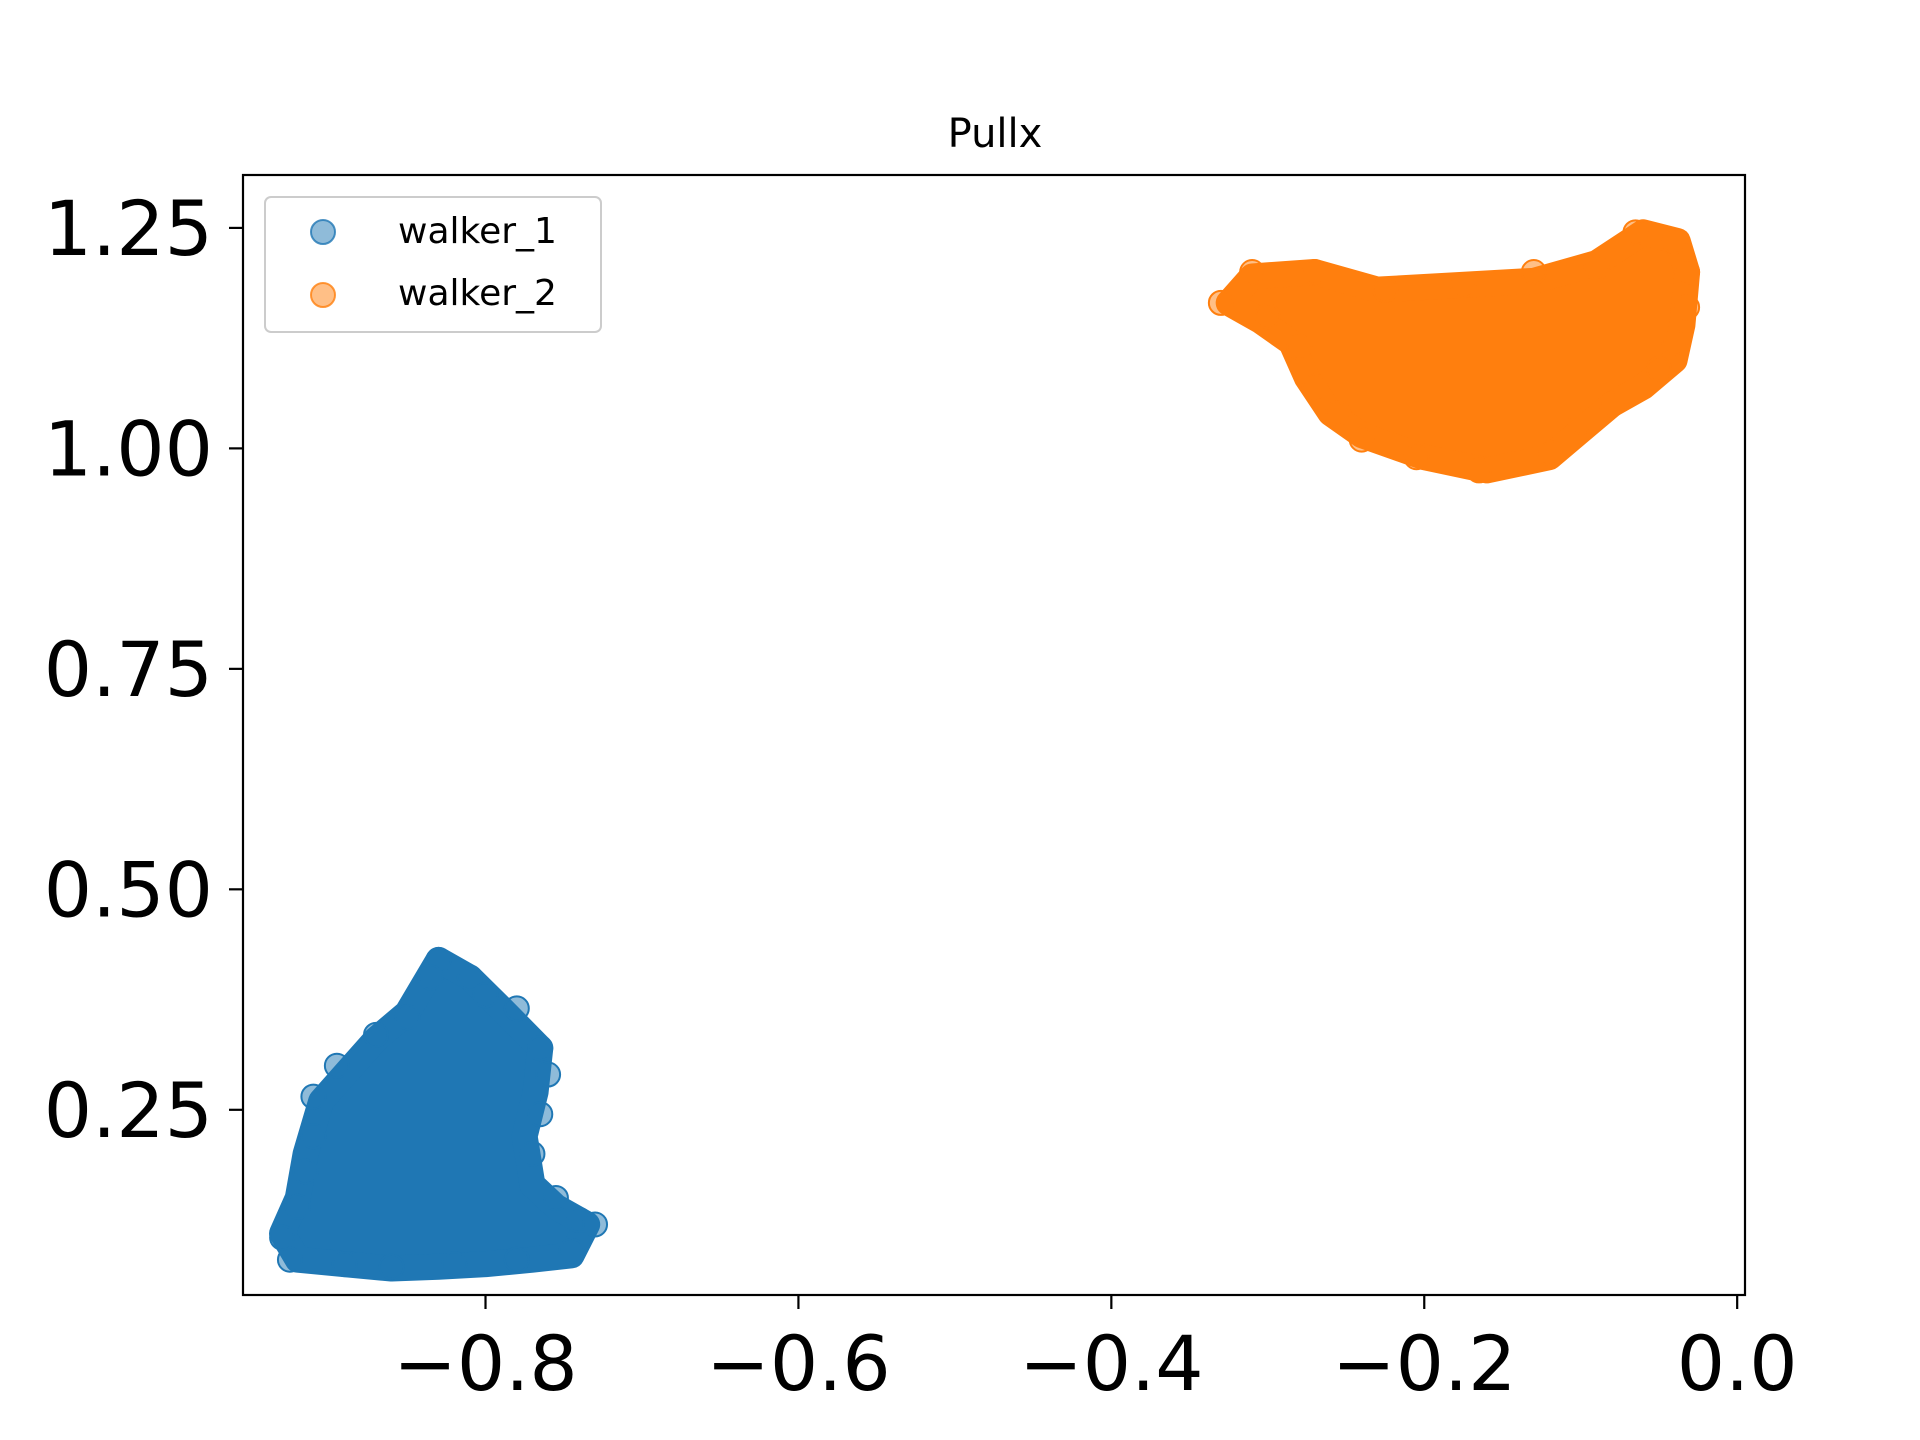  I want to click on legend: walker_1 walker_2, so click(433, 264).